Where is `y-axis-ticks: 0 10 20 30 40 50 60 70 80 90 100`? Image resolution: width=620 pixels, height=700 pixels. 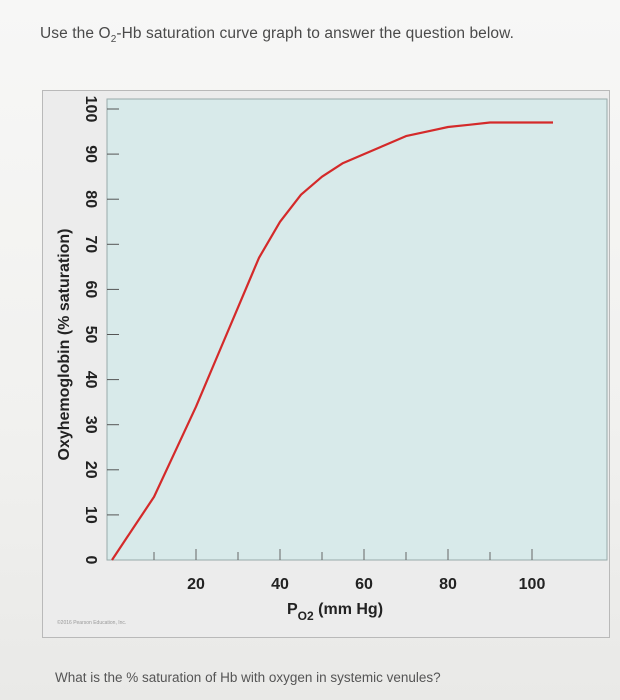 y-axis-ticks: 0 10 20 30 40 50 60 70 80 90 100 is located at coordinates (100, 330).